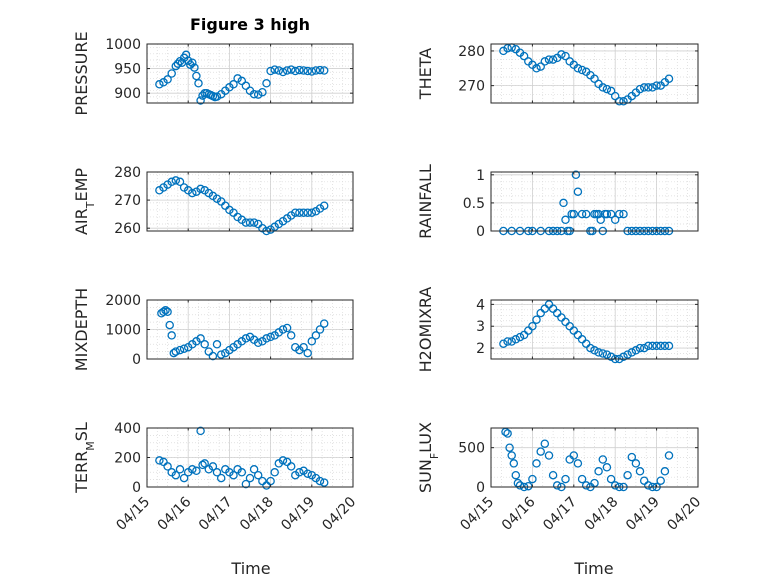 The width and height of the screenshot is (778, 583). What do you see at coordinates (477, 514) in the screenshot?
I see `x-tick-label: 04/15` at bounding box center [477, 514].